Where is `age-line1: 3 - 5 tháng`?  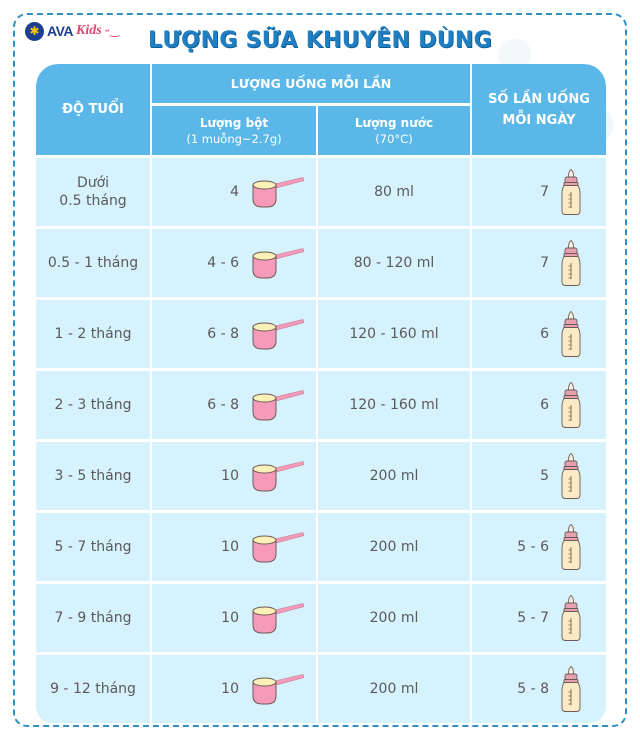
age-line1: 3 - 5 tháng is located at coordinates (93, 476).